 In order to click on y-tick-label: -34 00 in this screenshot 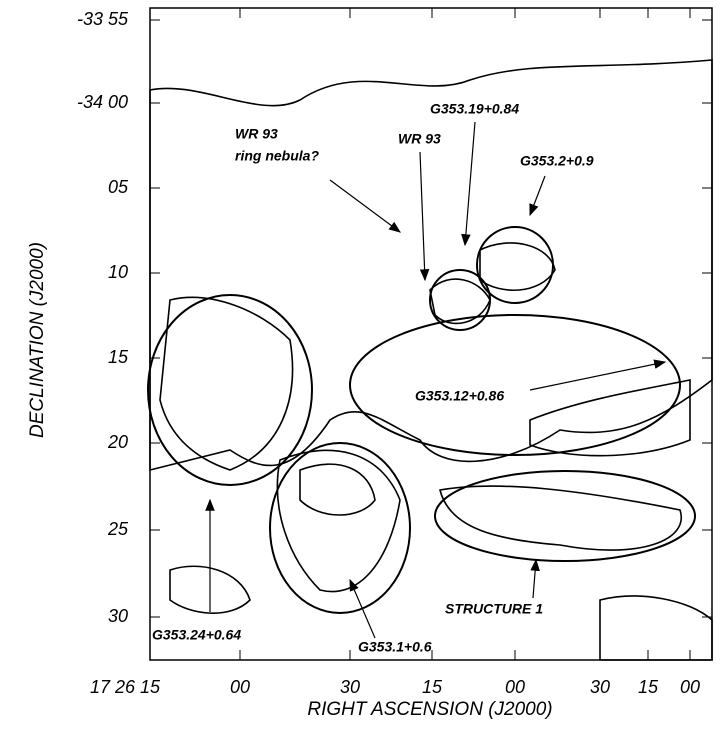, I will do `click(102, 102)`.